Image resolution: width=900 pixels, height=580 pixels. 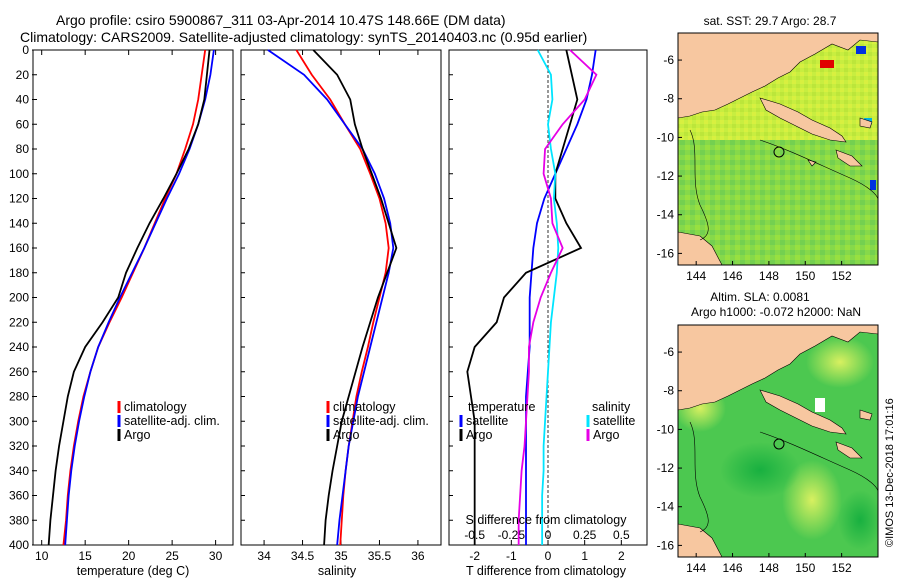 I want to click on legend-label-argo: Argo, so click(x=137, y=435).